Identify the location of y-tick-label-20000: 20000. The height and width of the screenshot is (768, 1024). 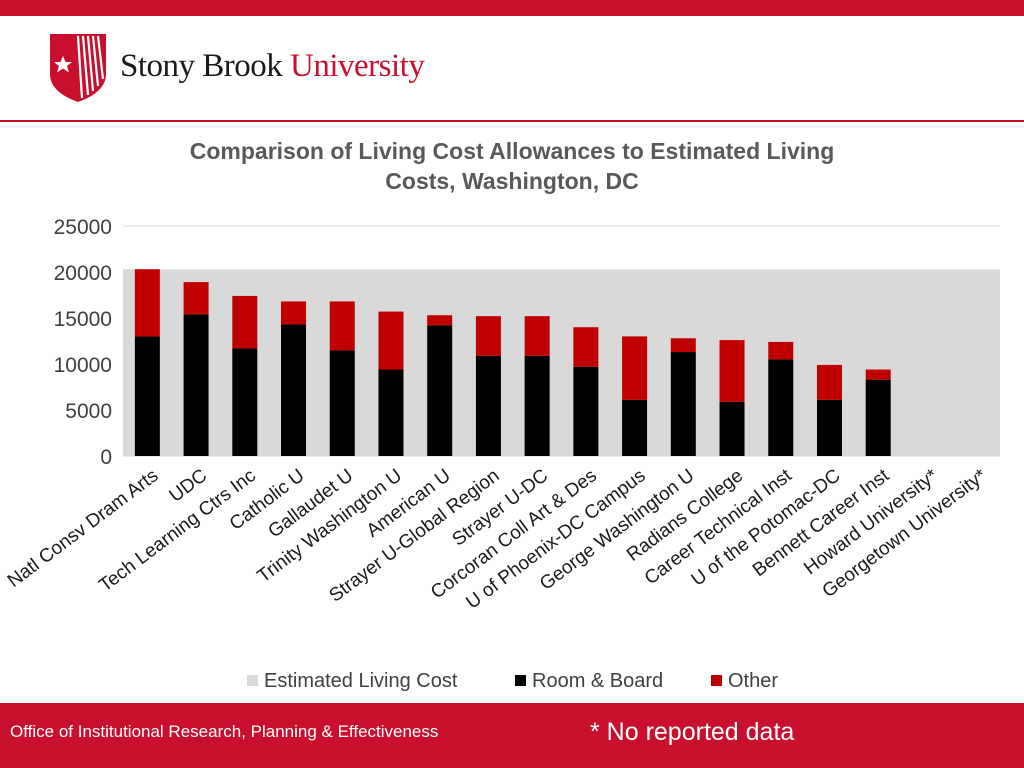
(83, 273).